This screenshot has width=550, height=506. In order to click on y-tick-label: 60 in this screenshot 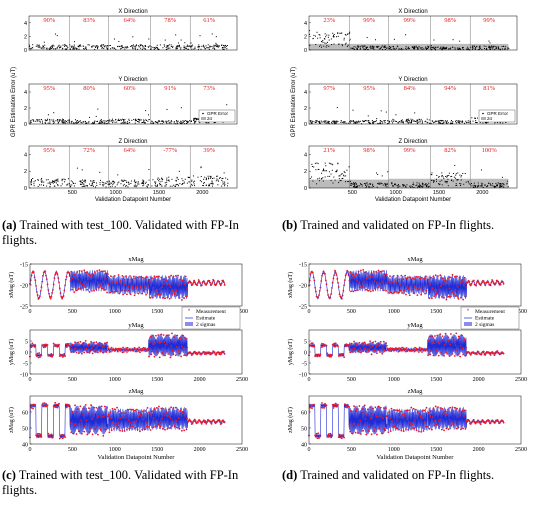, I will do `click(304, 414)`.